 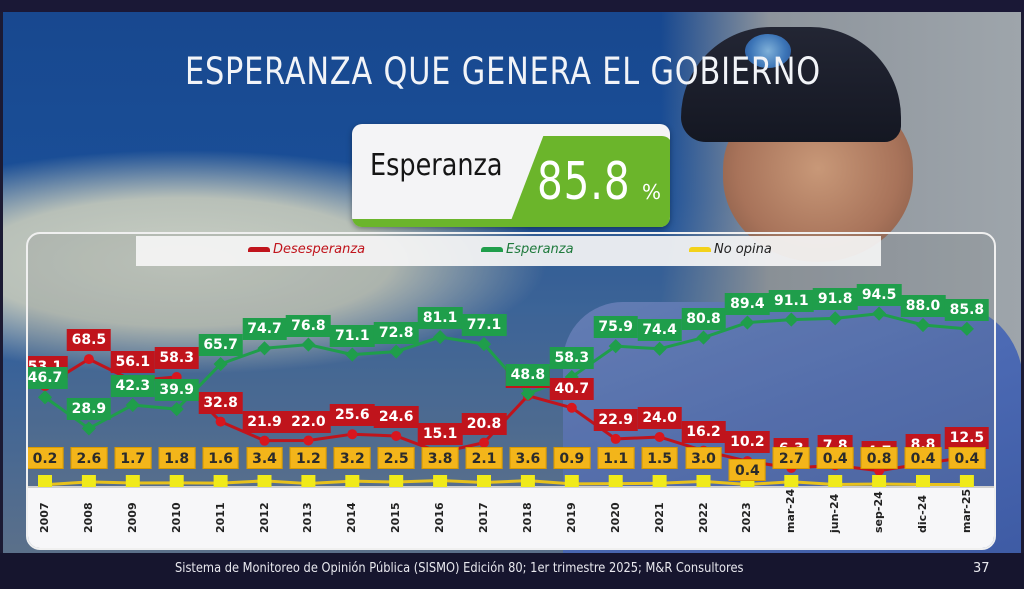 I want to click on legend-swatch-green-icon, so click(x=492, y=249).